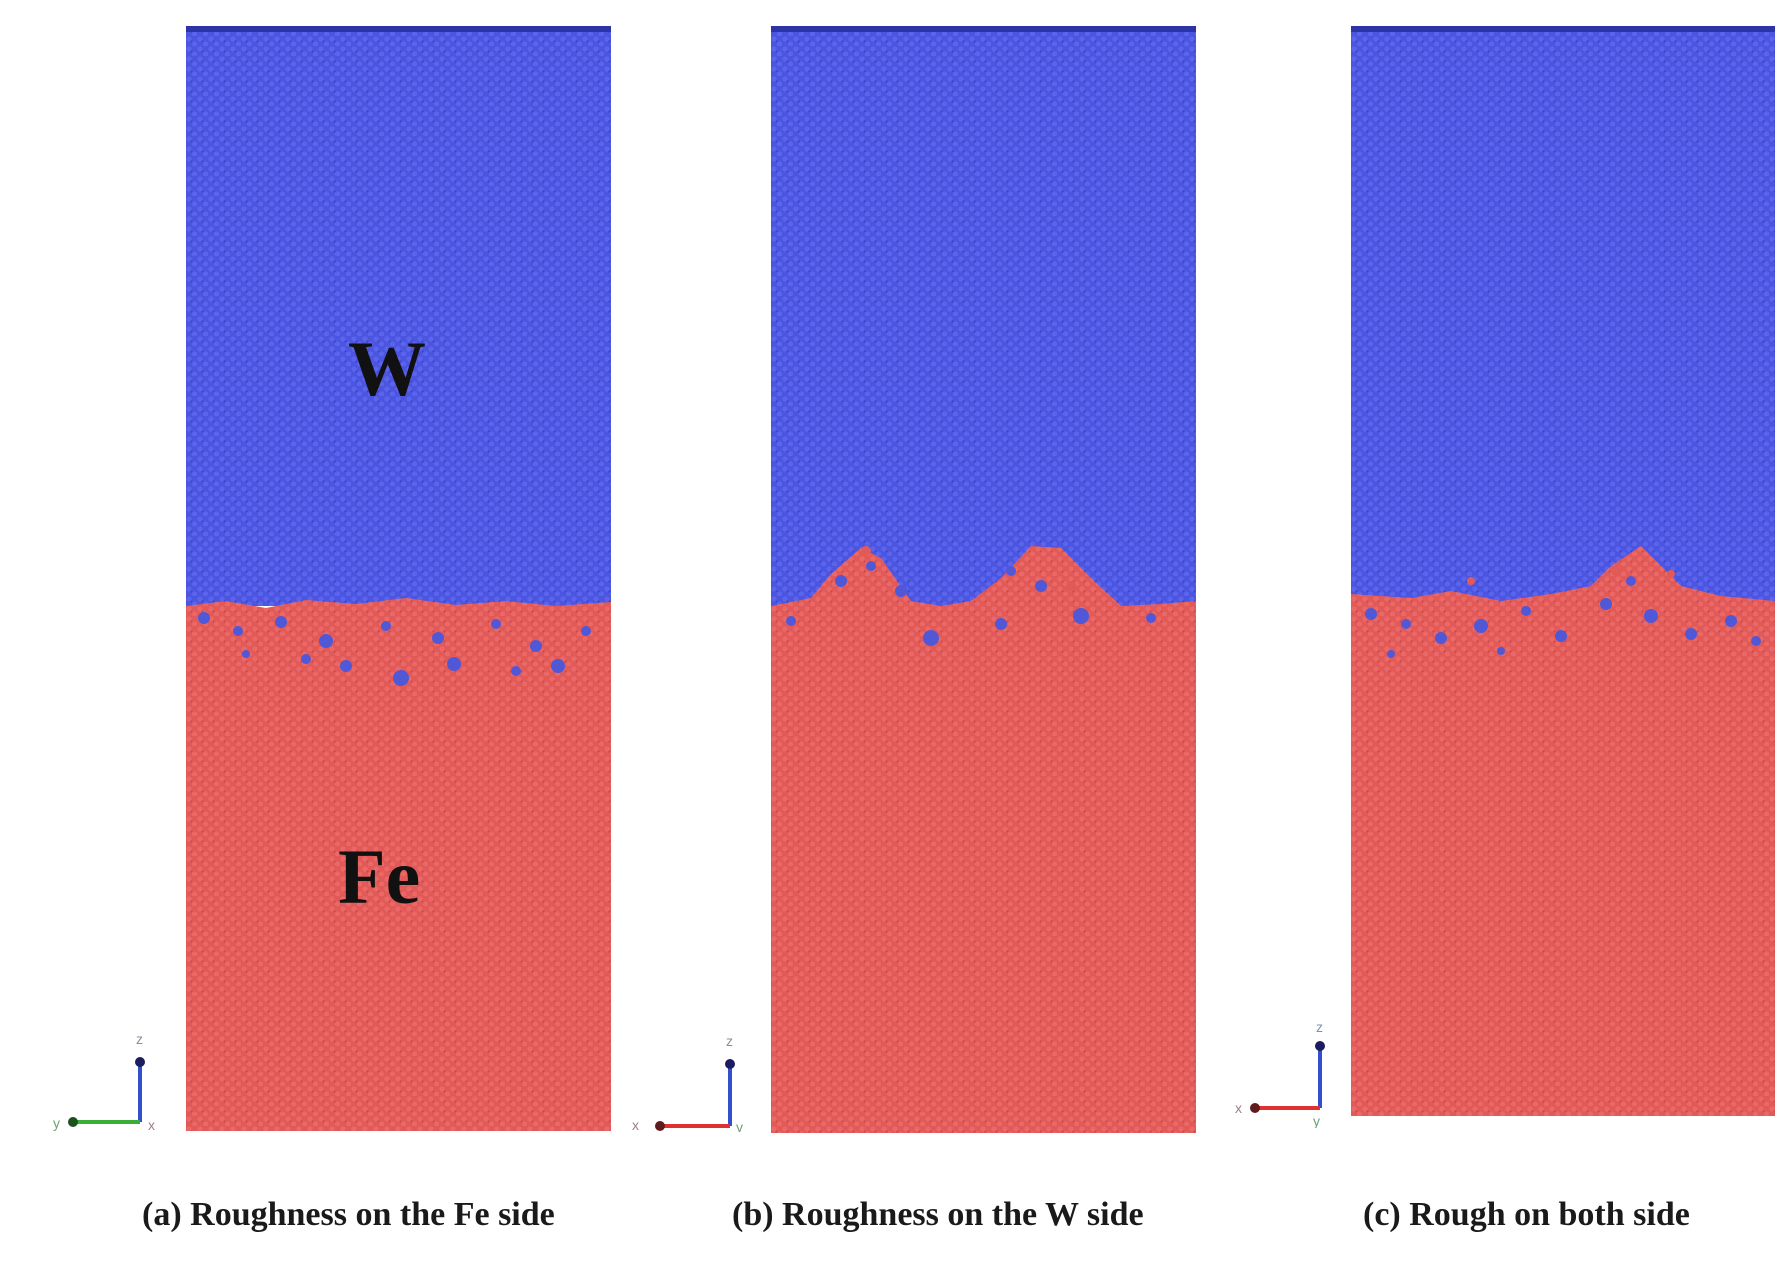 The image size is (1787, 1269). Describe the element at coordinates (104, 1081) in the screenshot. I see `axis-triad-a-svg: z y x` at that location.